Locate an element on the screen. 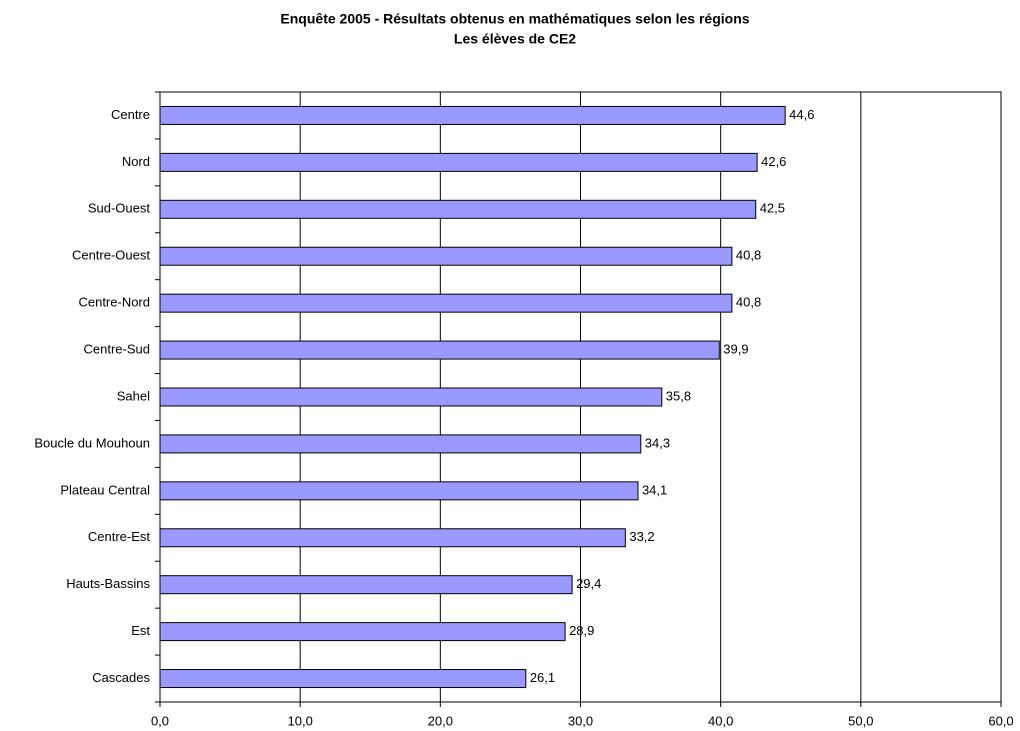 Image resolution: width=1020 pixels, height=731 pixels. y-tick-label: Boucle du Mouhoun is located at coordinates (92, 442).